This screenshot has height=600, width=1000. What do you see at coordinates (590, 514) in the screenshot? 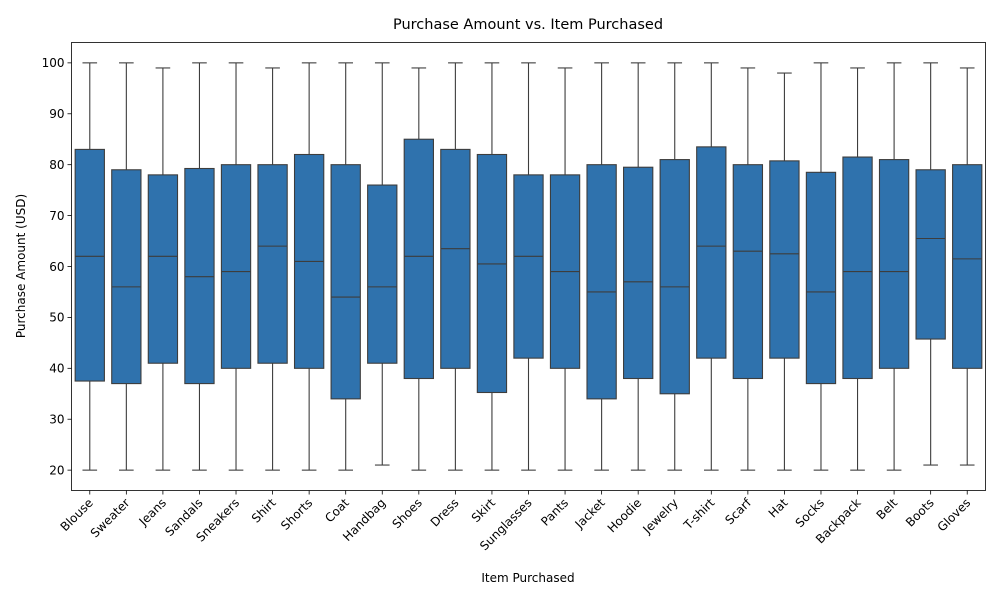
I see `x-tick-label: Jacket` at bounding box center [590, 514].